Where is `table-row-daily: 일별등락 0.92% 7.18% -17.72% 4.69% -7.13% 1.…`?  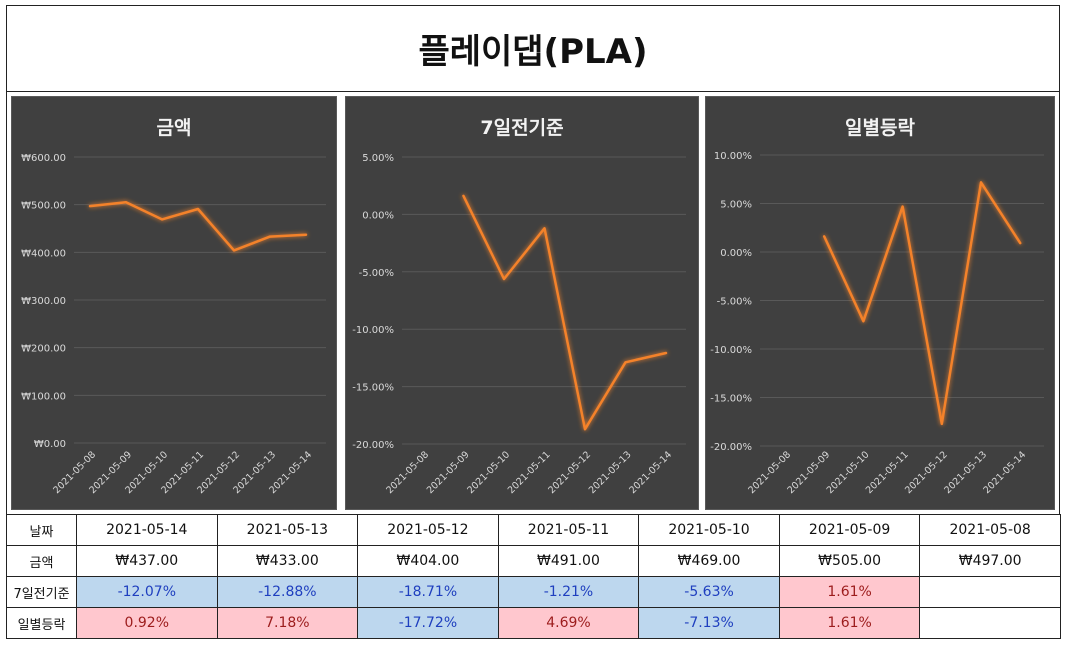 table-row-daily: 일별등락 0.92% 7.18% -17.72% 4.69% -7.13% 1.… is located at coordinates (533, 623).